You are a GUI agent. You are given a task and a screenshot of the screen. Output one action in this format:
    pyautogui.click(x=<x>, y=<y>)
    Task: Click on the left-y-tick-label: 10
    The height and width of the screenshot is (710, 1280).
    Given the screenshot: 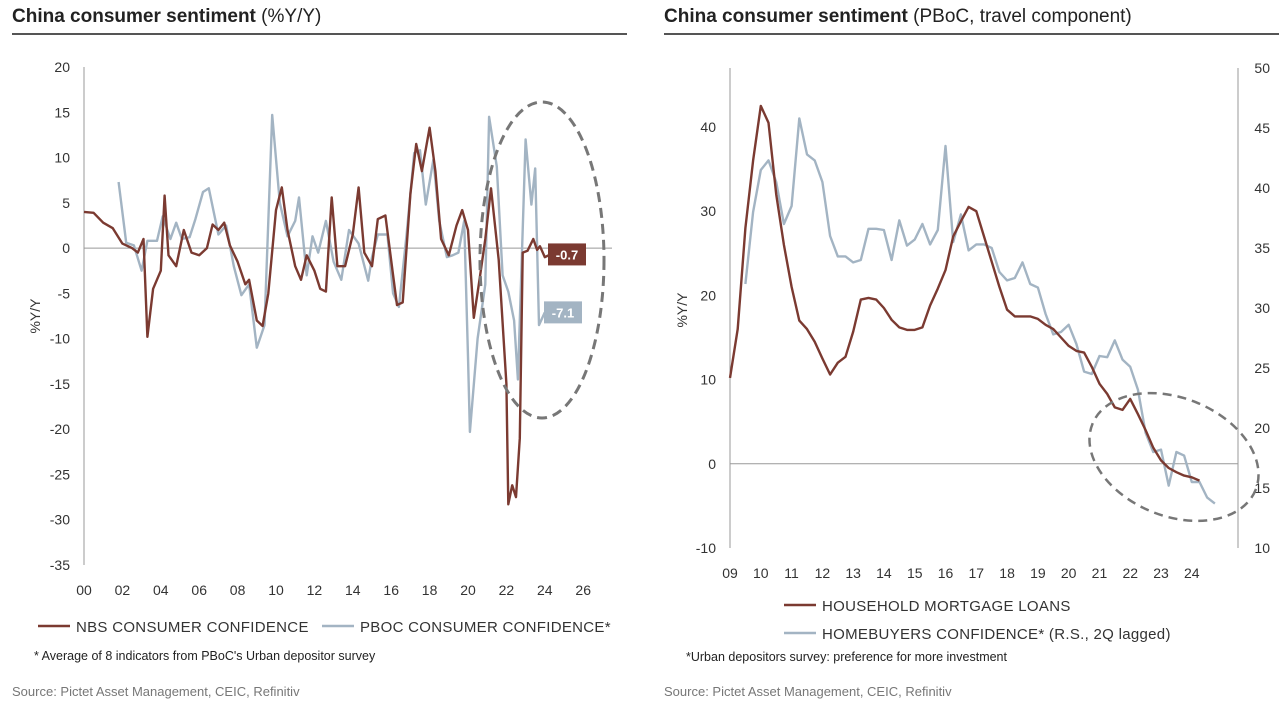 What is the action you would take?
    pyautogui.click(x=62, y=158)
    